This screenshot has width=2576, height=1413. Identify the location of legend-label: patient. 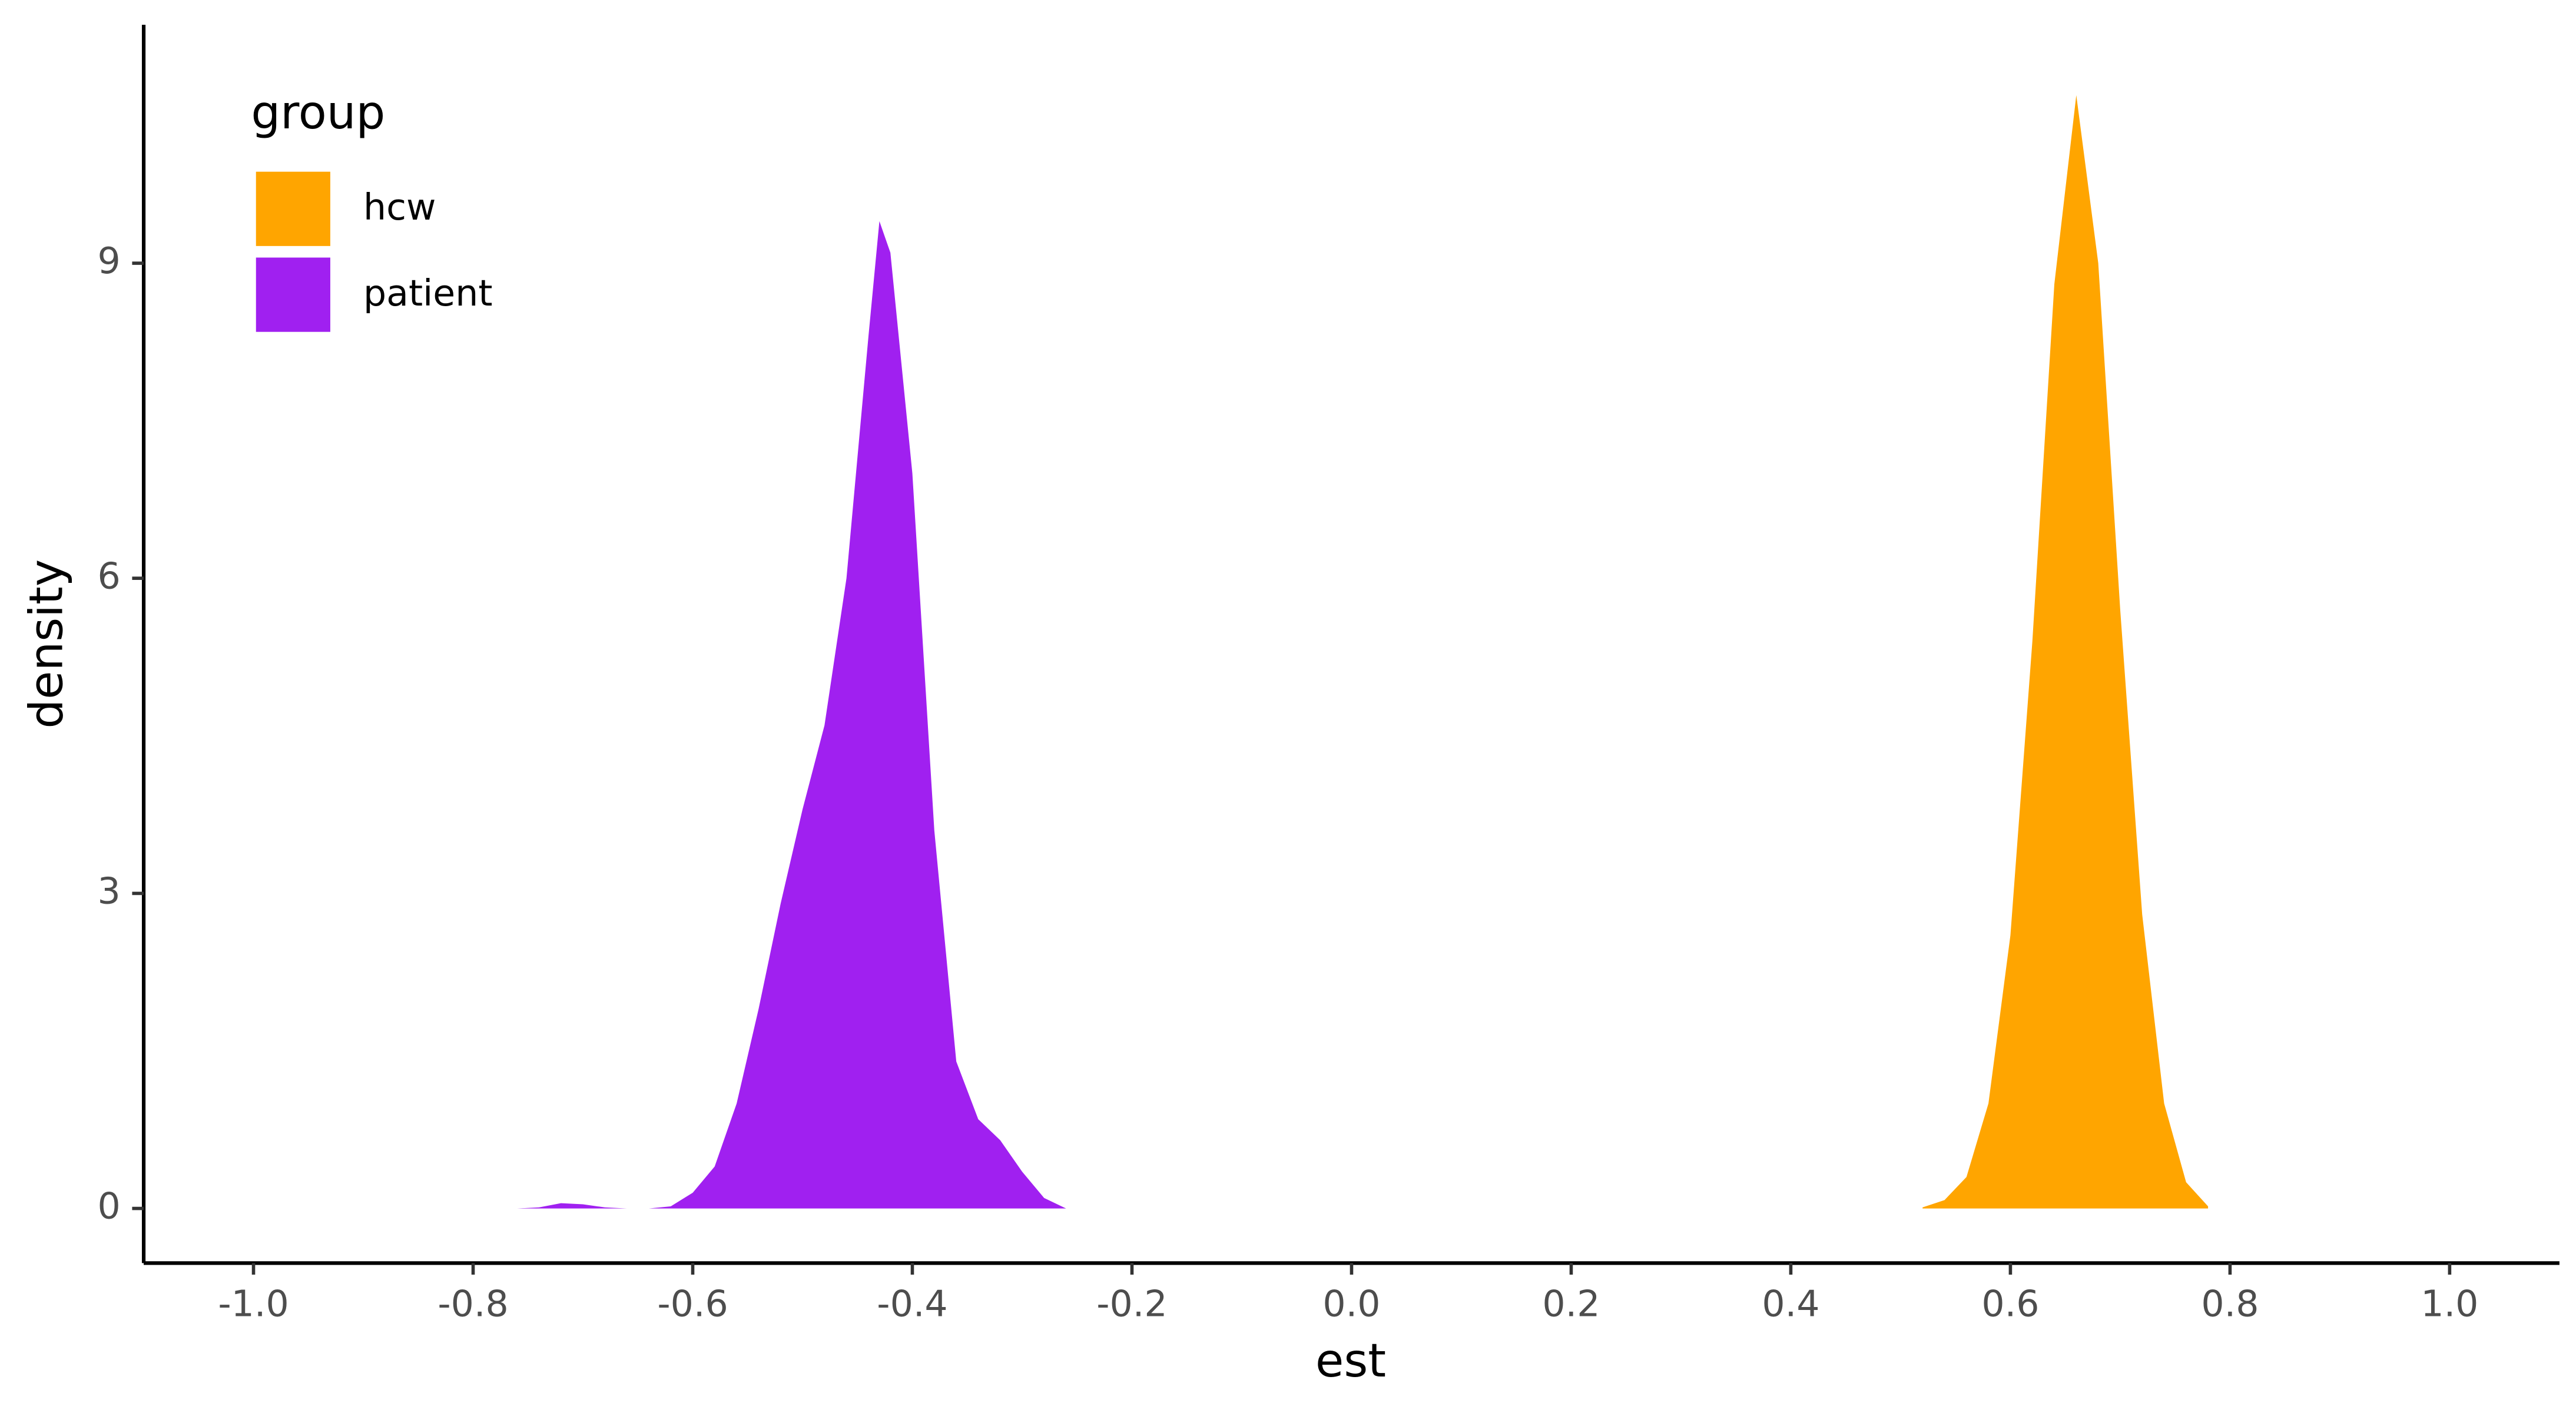
(428, 293).